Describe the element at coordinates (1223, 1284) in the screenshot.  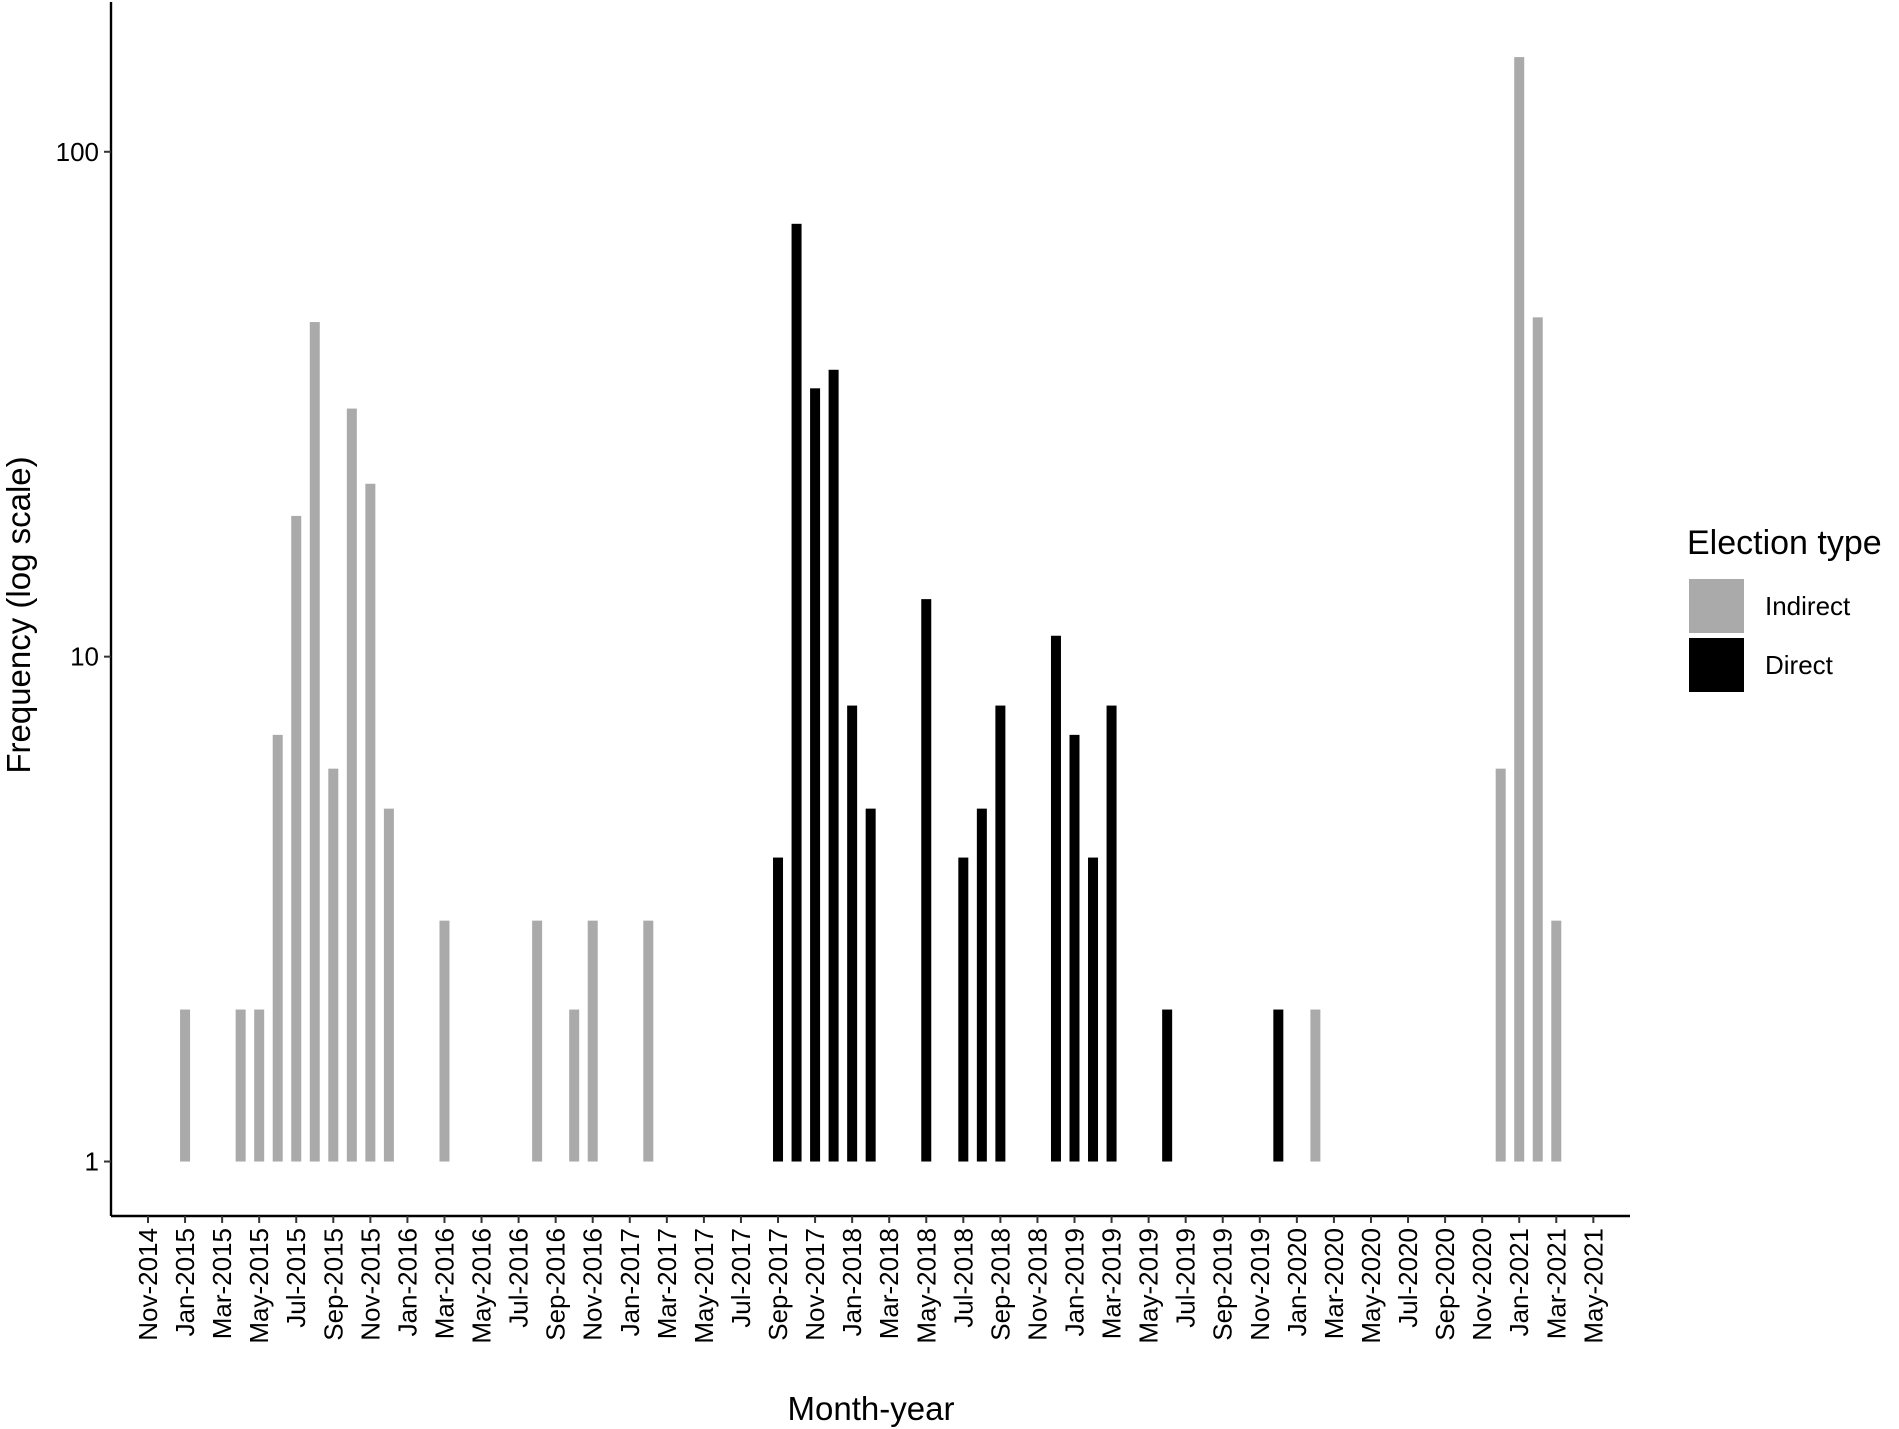
I see `x-tick-label: Sep-2019` at that location.